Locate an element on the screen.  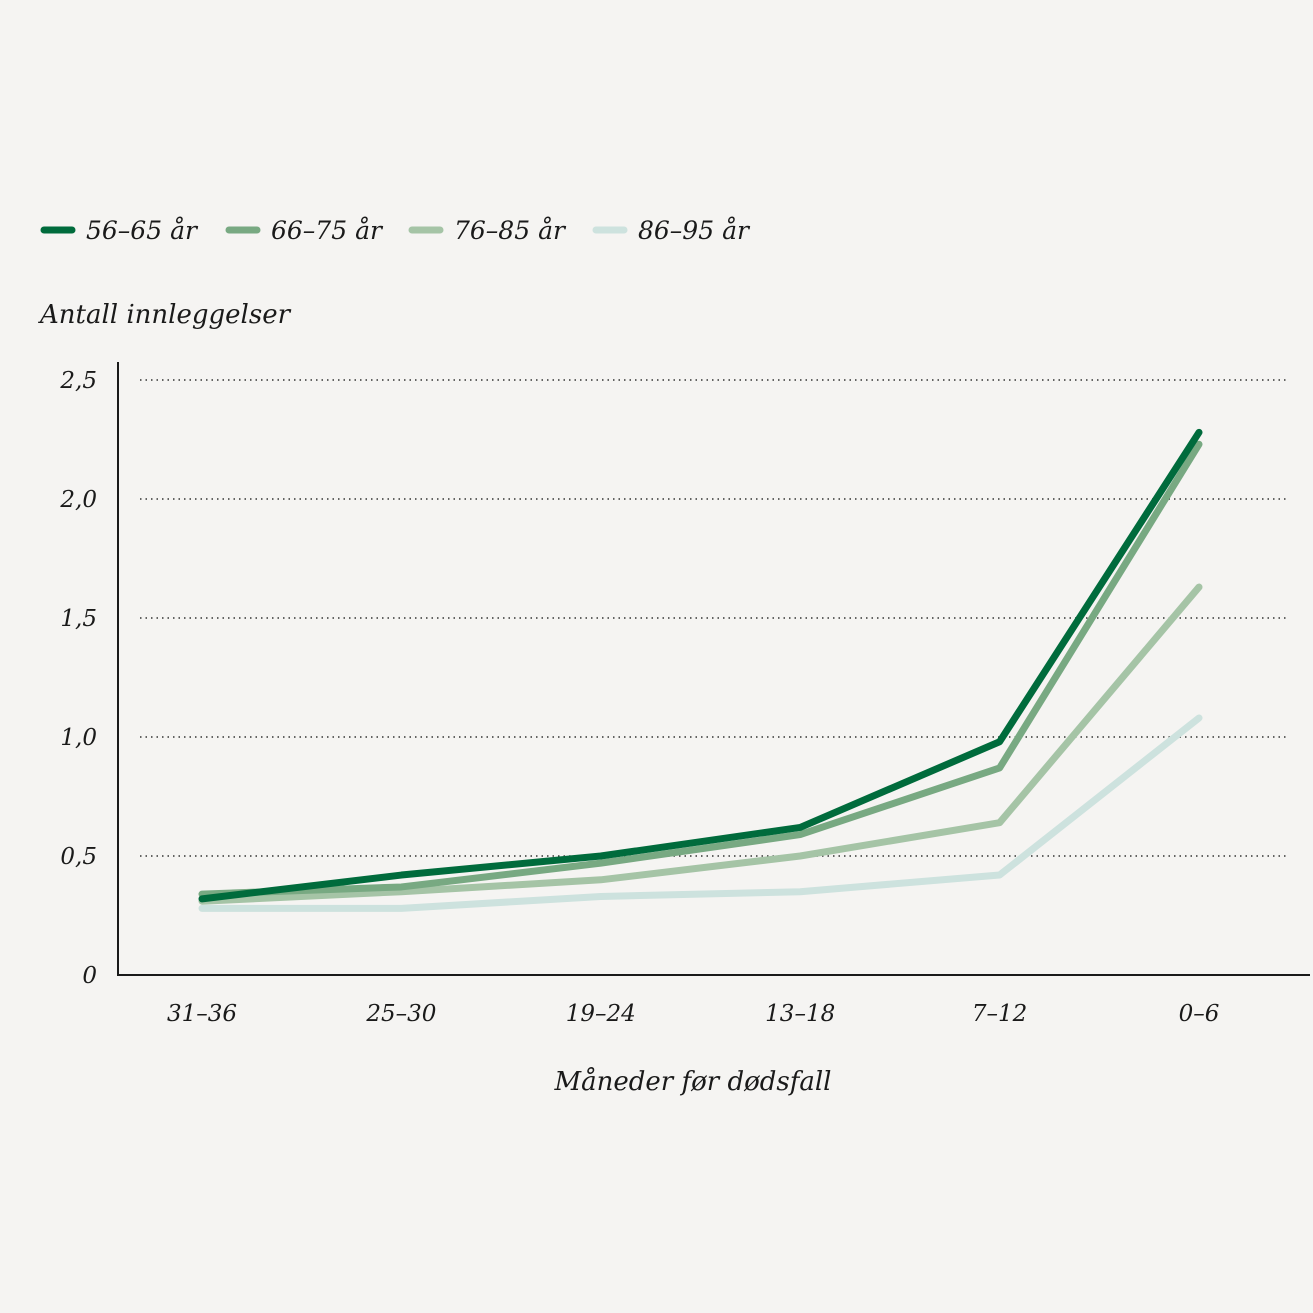
legend-label: 56–65 år is located at coordinates (142, 230).